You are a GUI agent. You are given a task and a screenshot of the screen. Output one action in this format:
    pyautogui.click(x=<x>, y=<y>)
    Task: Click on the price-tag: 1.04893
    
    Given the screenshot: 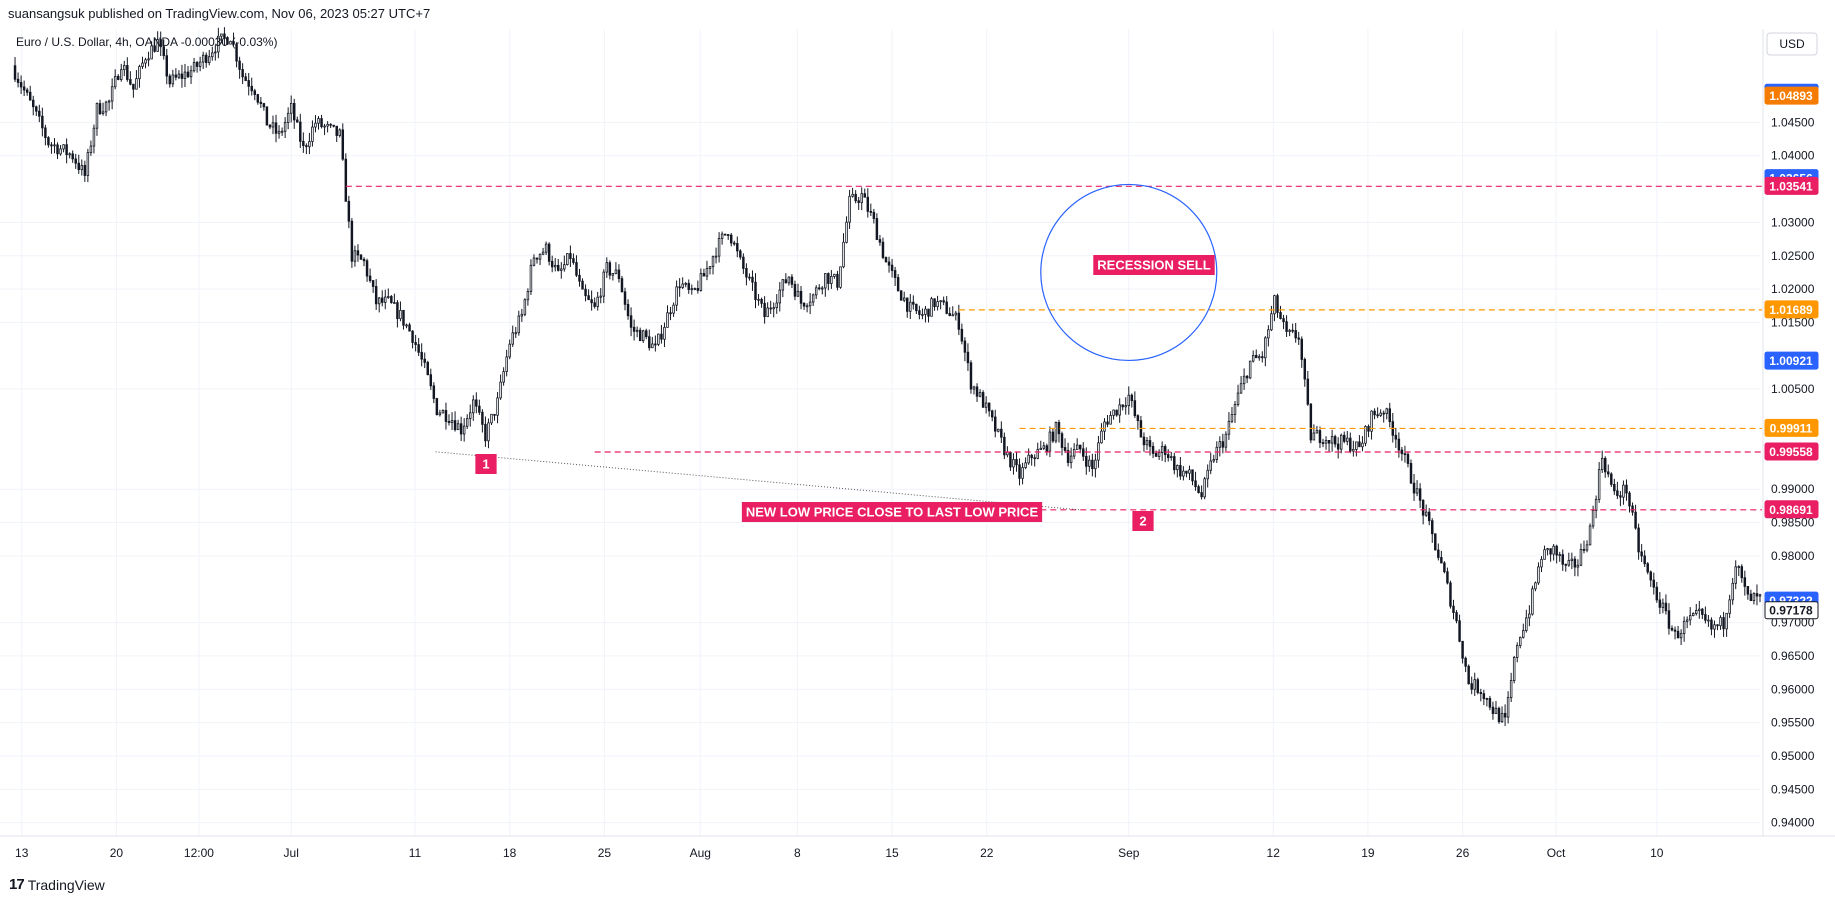 What is the action you would take?
    pyautogui.click(x=1791, y=95)
    